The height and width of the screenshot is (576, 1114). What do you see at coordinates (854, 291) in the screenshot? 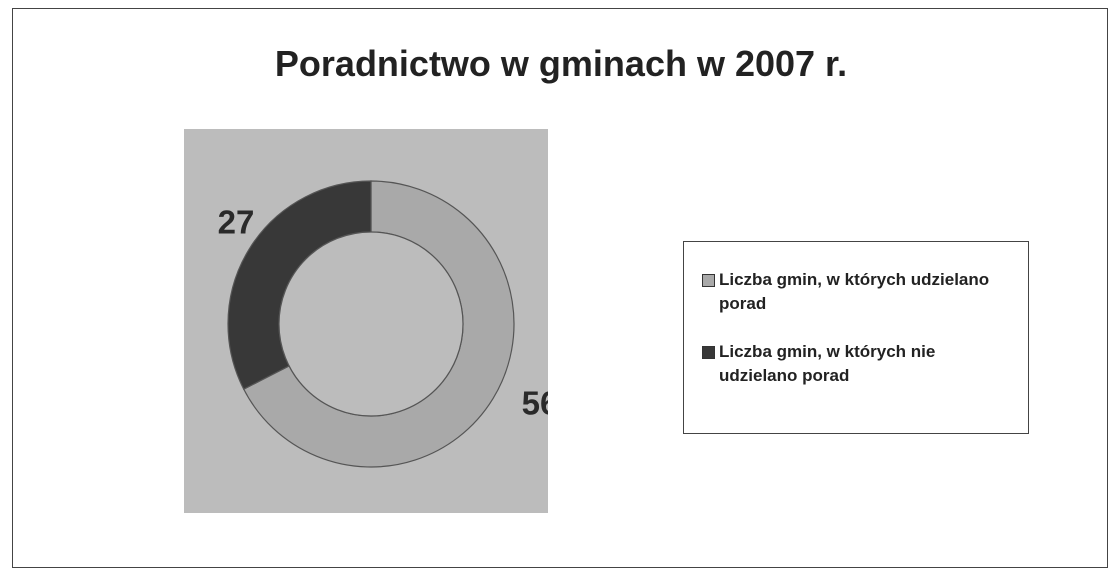
I see `legend-label: Liczba gmin, w których udzielano porad` at bounding box center [854, 291].